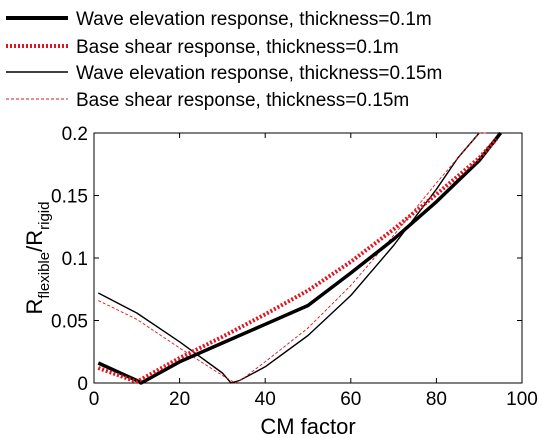  What do you see at coordinates (75, 134) in the screenshot?
I see `y-tick-label: 0.2` at bounding box center [75, 134].